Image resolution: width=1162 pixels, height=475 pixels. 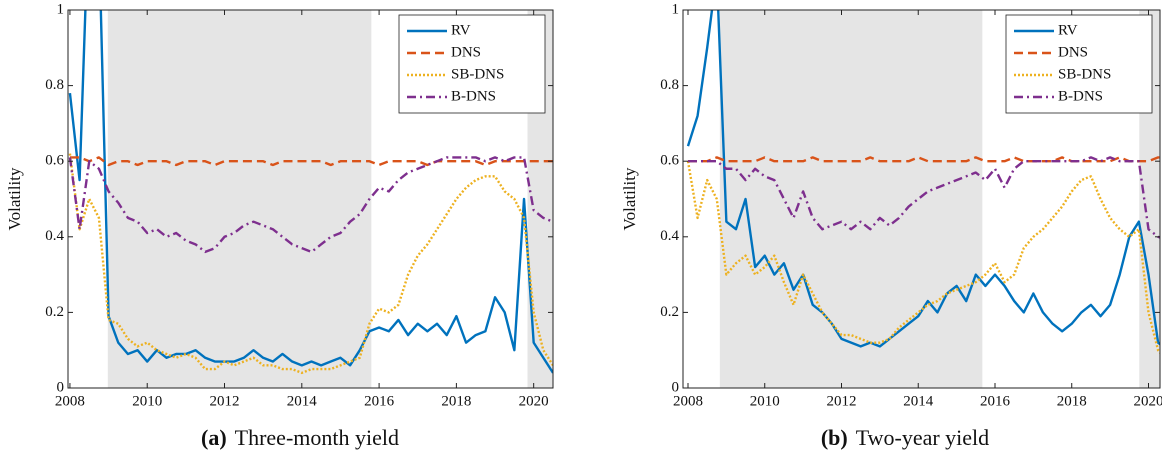 I want to click on caption: (b) Two-year yield, so click(x=905, y=437).